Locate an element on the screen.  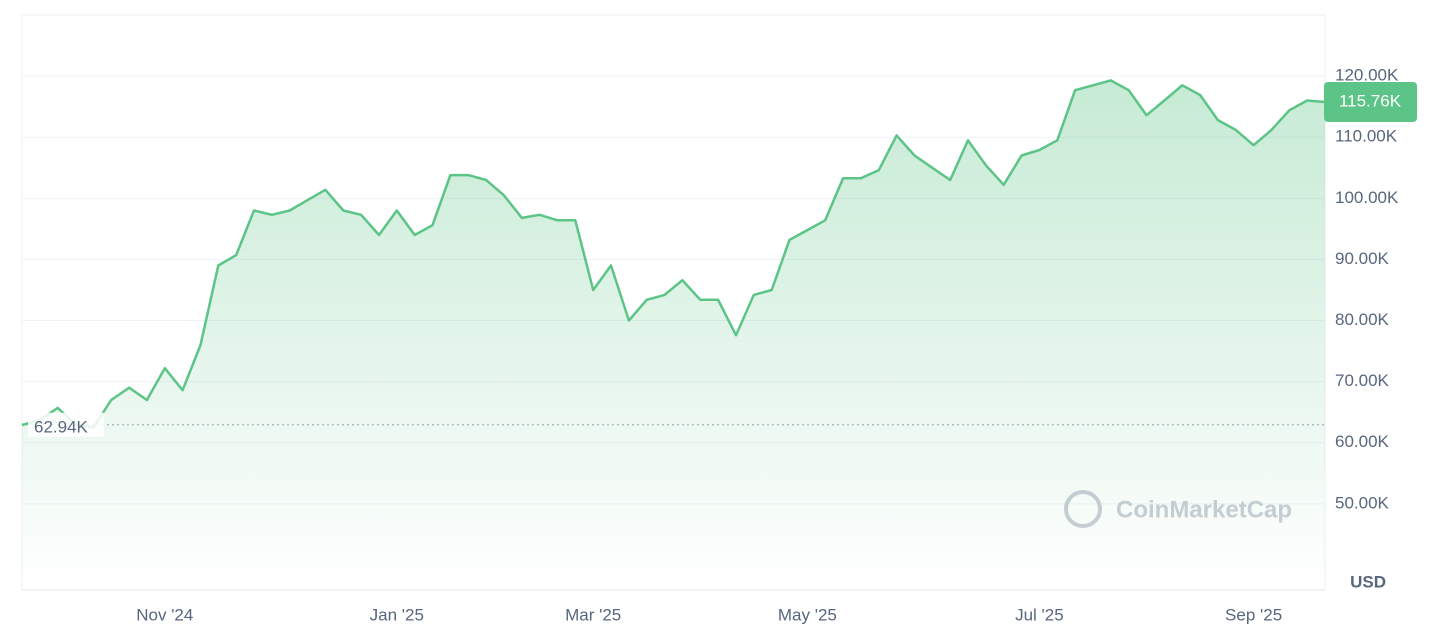
x-tick-label: Jan '25 is located at coordinates (397, 614).